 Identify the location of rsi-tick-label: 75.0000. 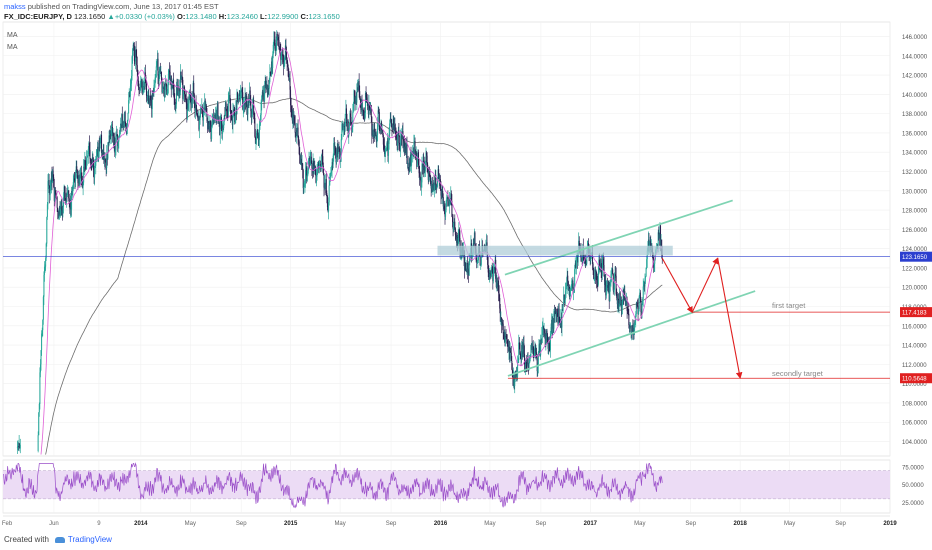
(913, 469).